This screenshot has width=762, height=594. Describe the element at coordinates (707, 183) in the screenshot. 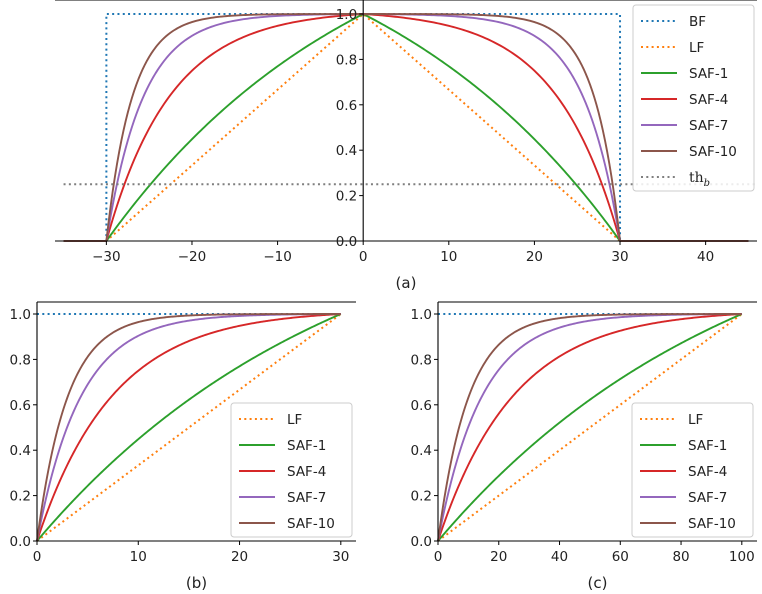

I see `legend-label-thb-sub: b` at that location.